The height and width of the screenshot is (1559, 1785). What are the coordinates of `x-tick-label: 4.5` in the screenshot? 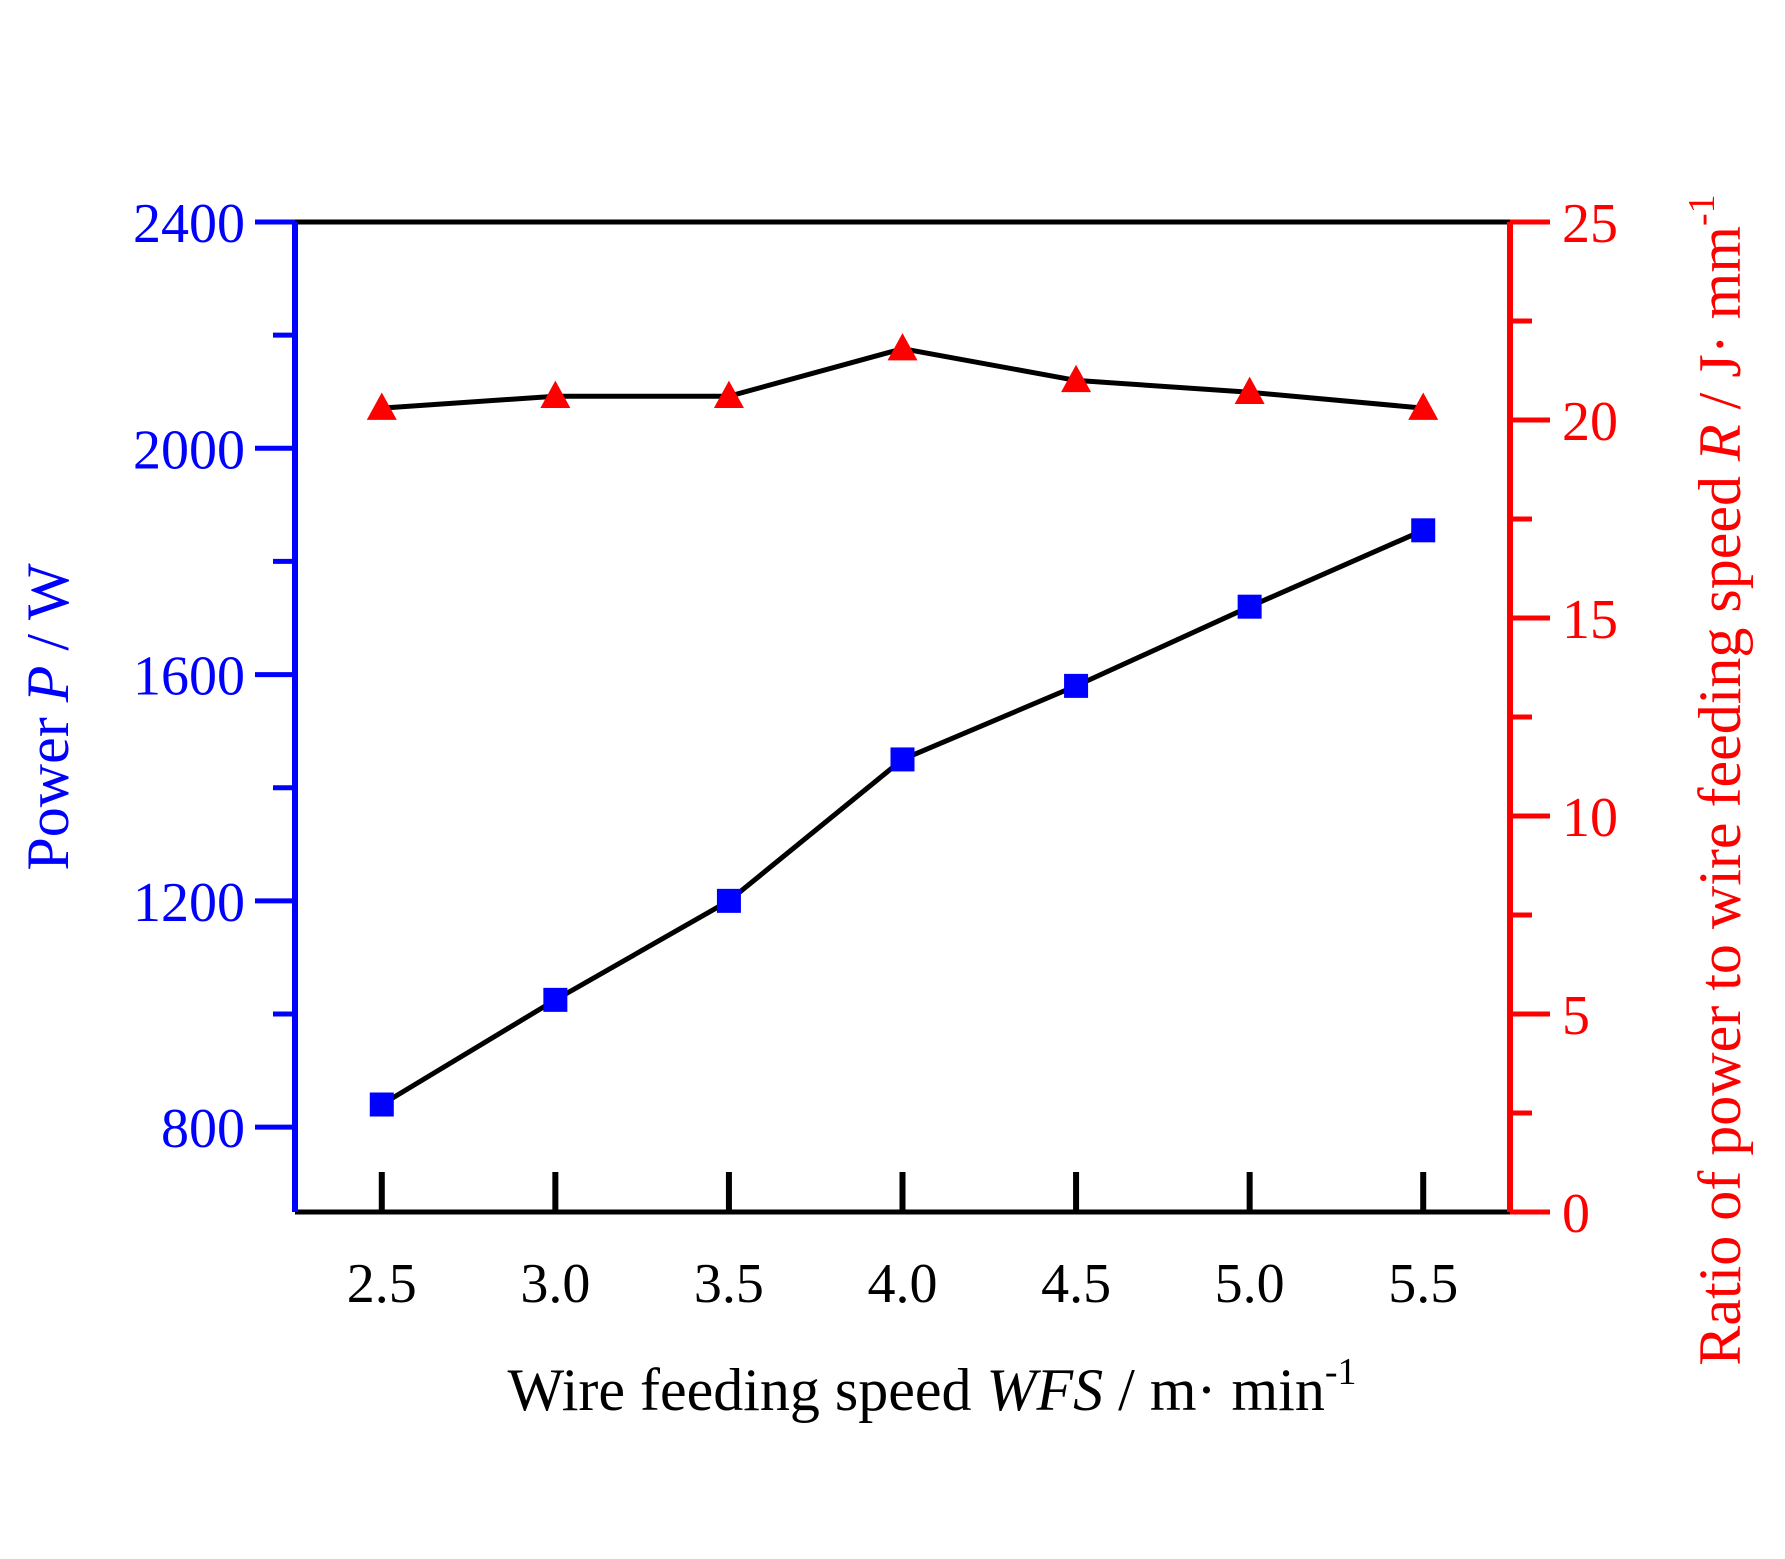 It's located at (1076, 1284).